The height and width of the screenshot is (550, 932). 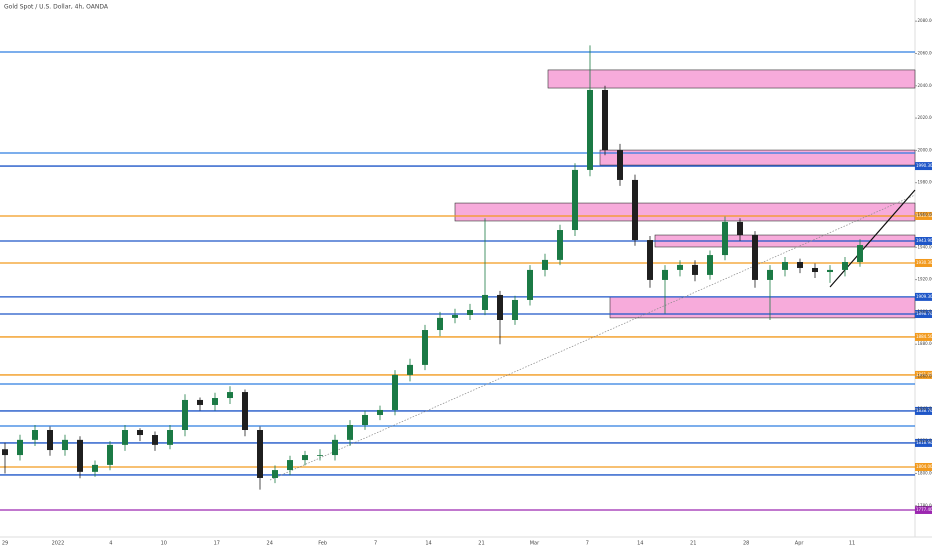 I want to click on price-tag-label: 1861.00, so click(x=924, y=374).